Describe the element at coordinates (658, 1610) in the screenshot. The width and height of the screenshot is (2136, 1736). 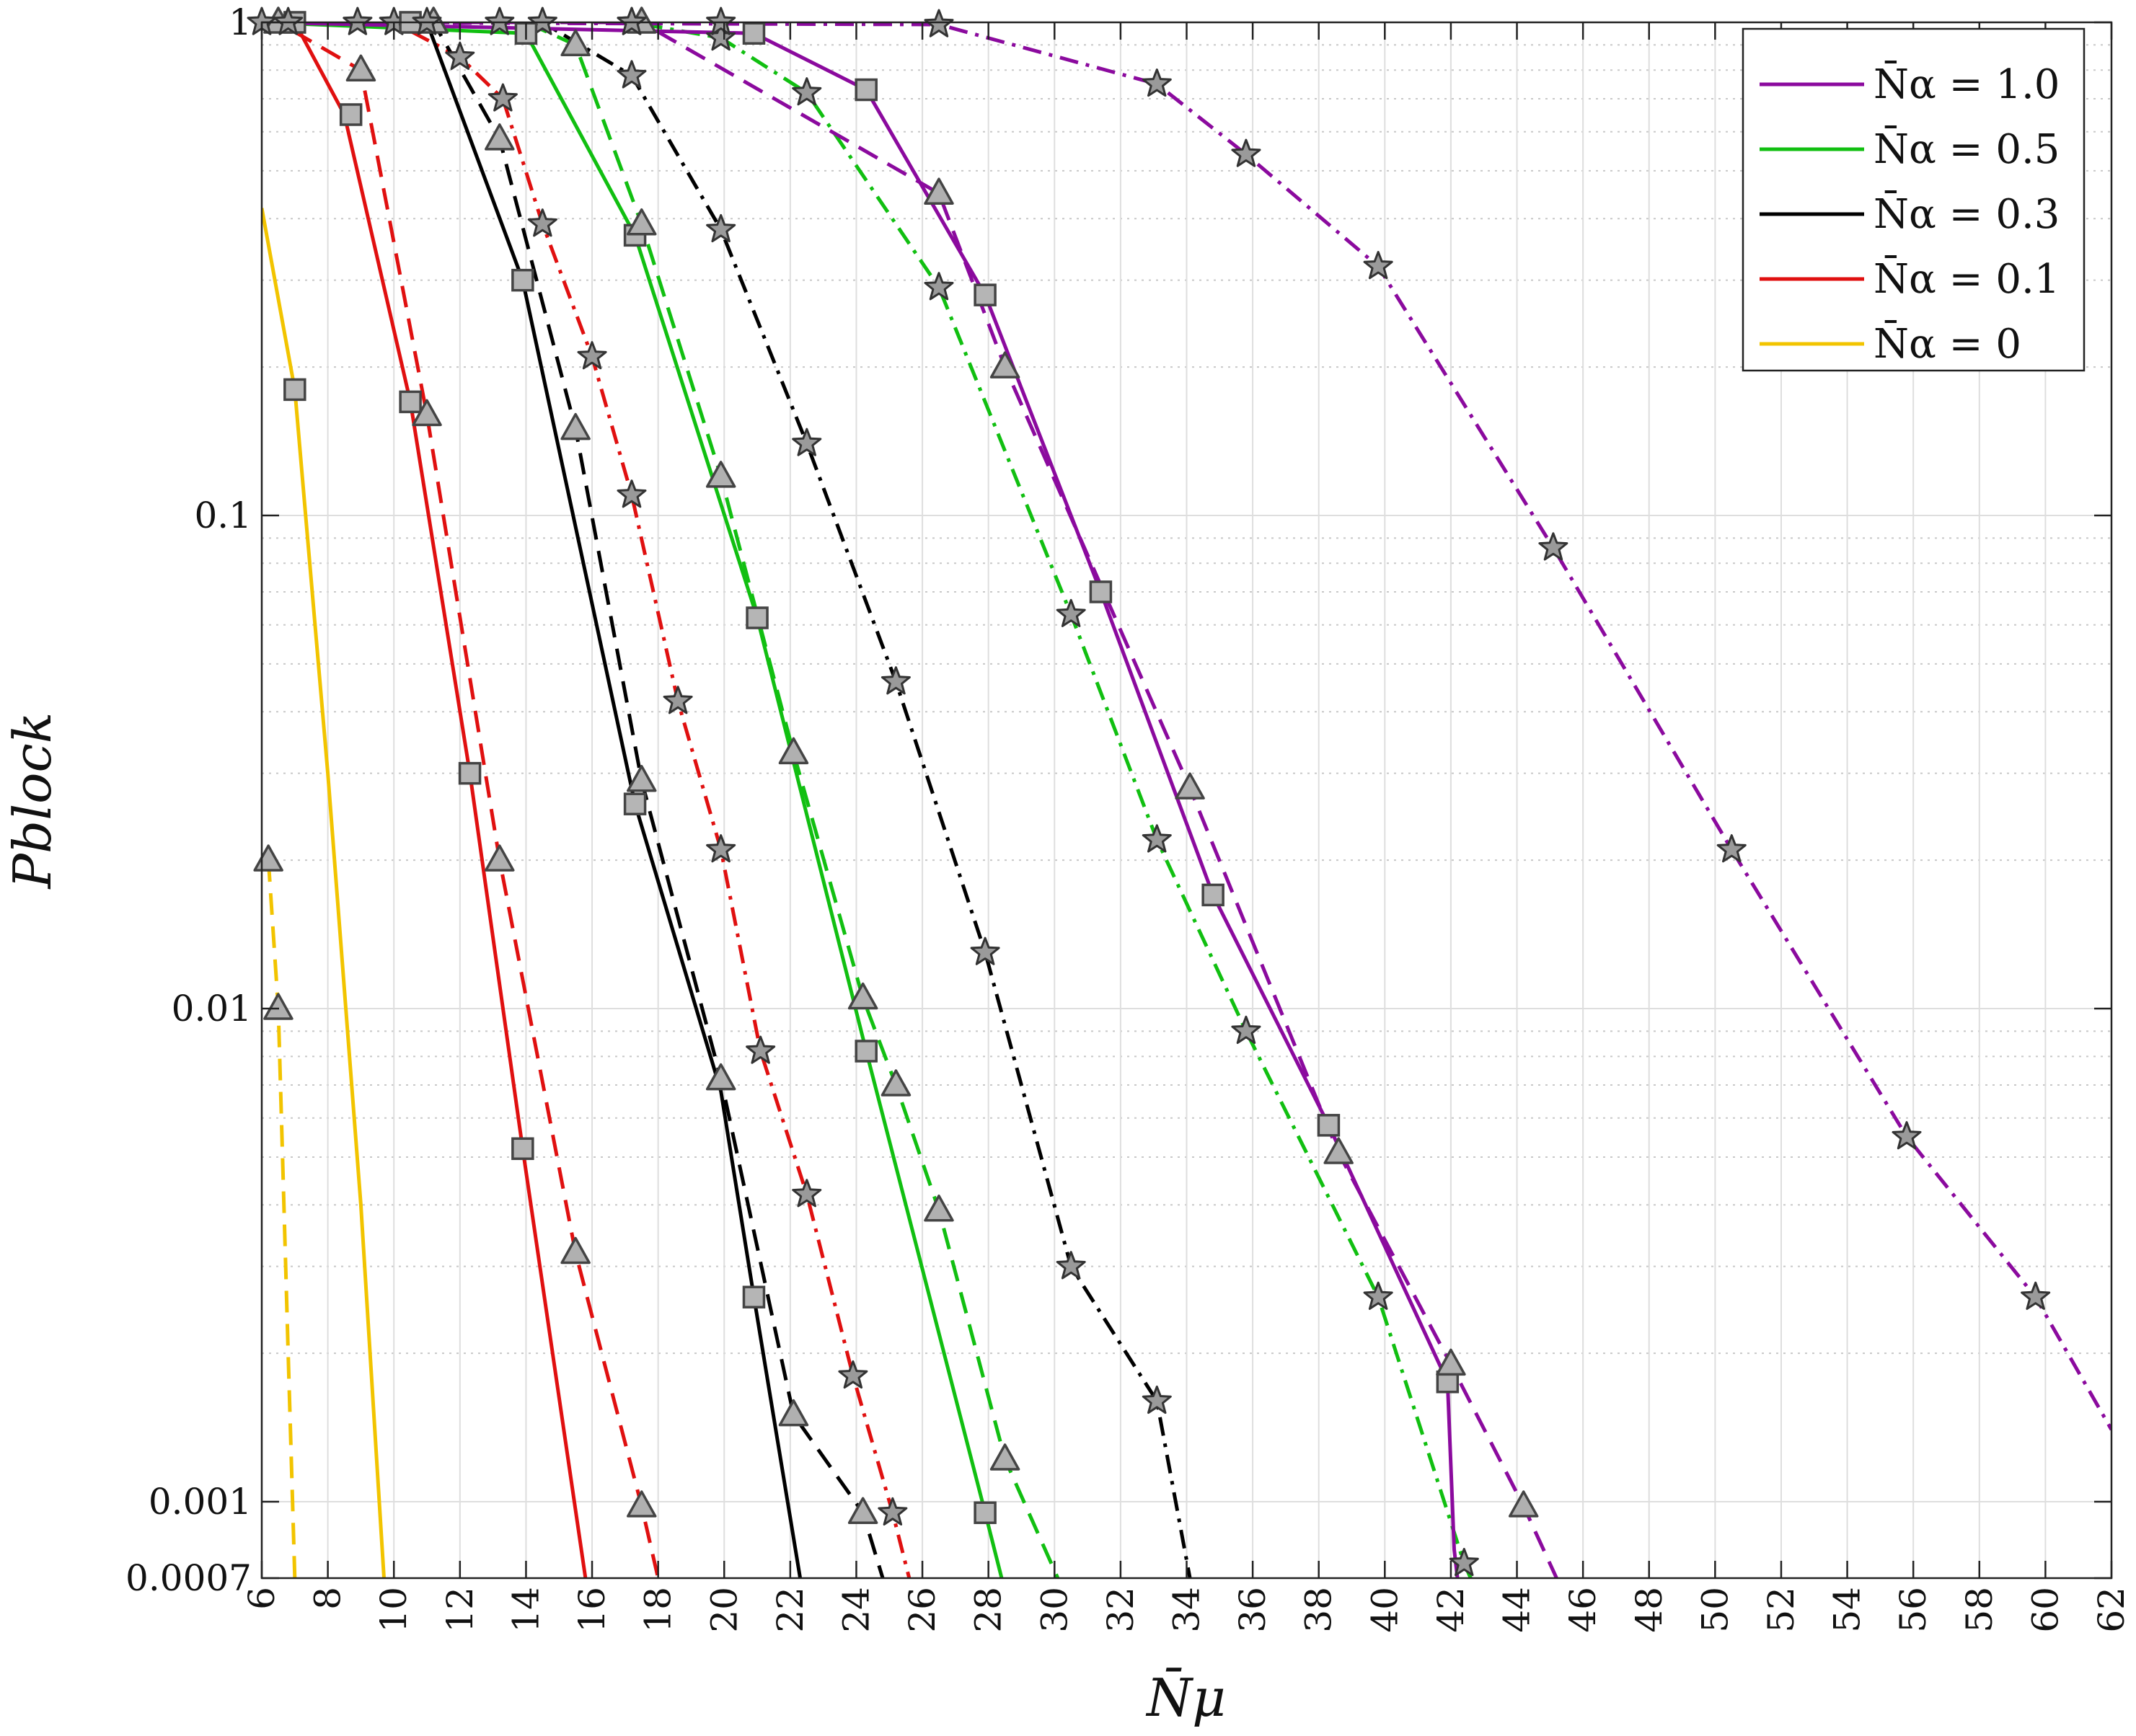
I see `x-tick-label: 18` at that location.